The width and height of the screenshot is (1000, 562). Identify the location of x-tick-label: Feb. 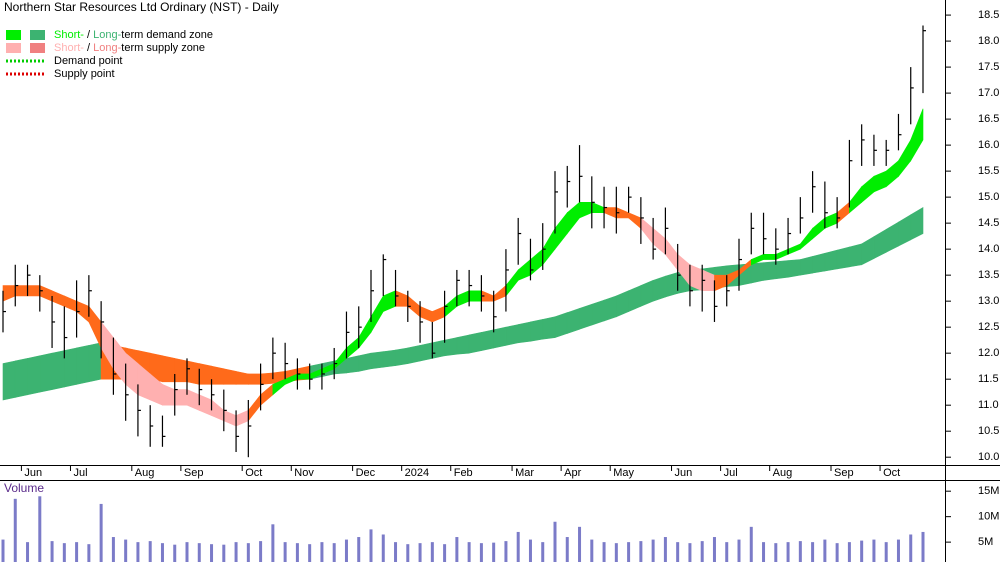
(463, 473).